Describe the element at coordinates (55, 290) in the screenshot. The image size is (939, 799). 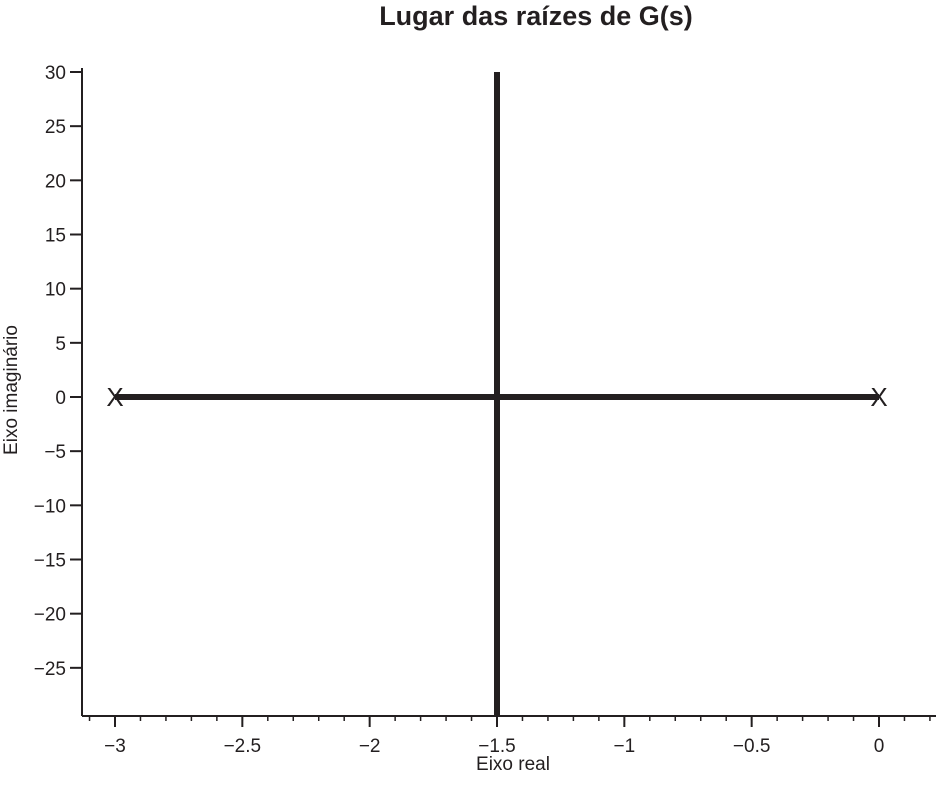
I see `y-tick-label: 10` at that location.